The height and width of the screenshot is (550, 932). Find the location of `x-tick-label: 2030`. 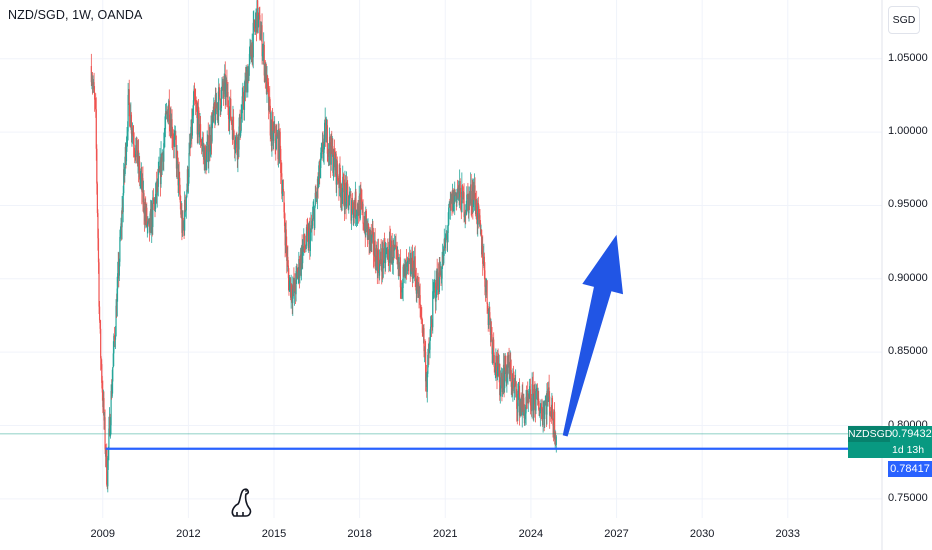

x-tick-label: 2030 is located at coordinates (702, 534).